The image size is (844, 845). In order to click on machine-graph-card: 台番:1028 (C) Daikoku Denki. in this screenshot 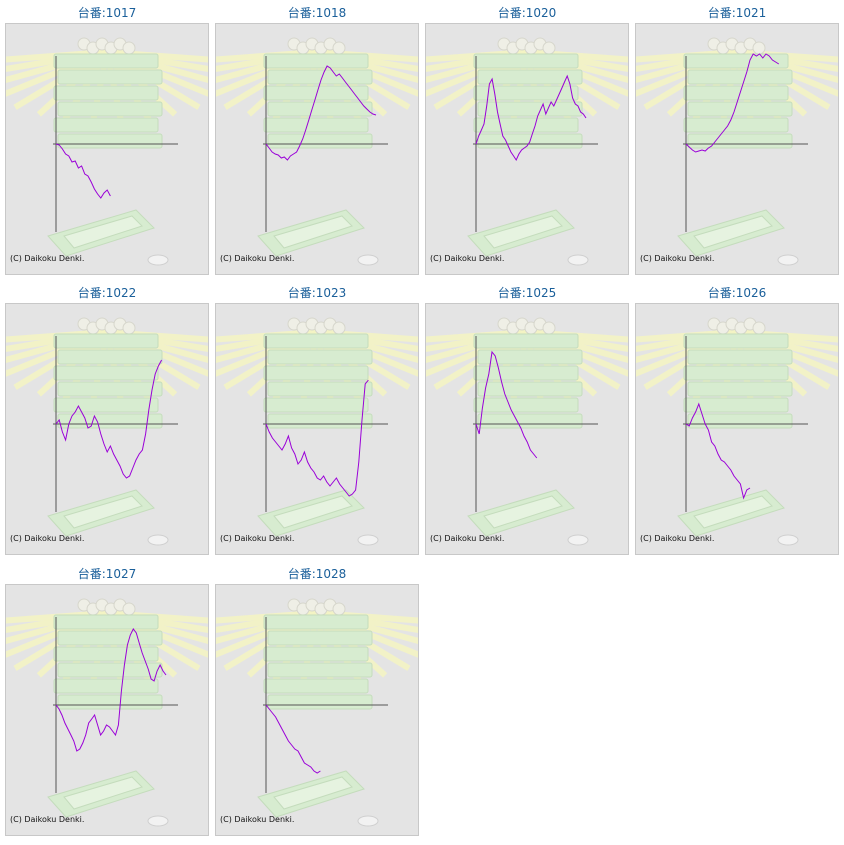, I will do `click(317, 698)`.